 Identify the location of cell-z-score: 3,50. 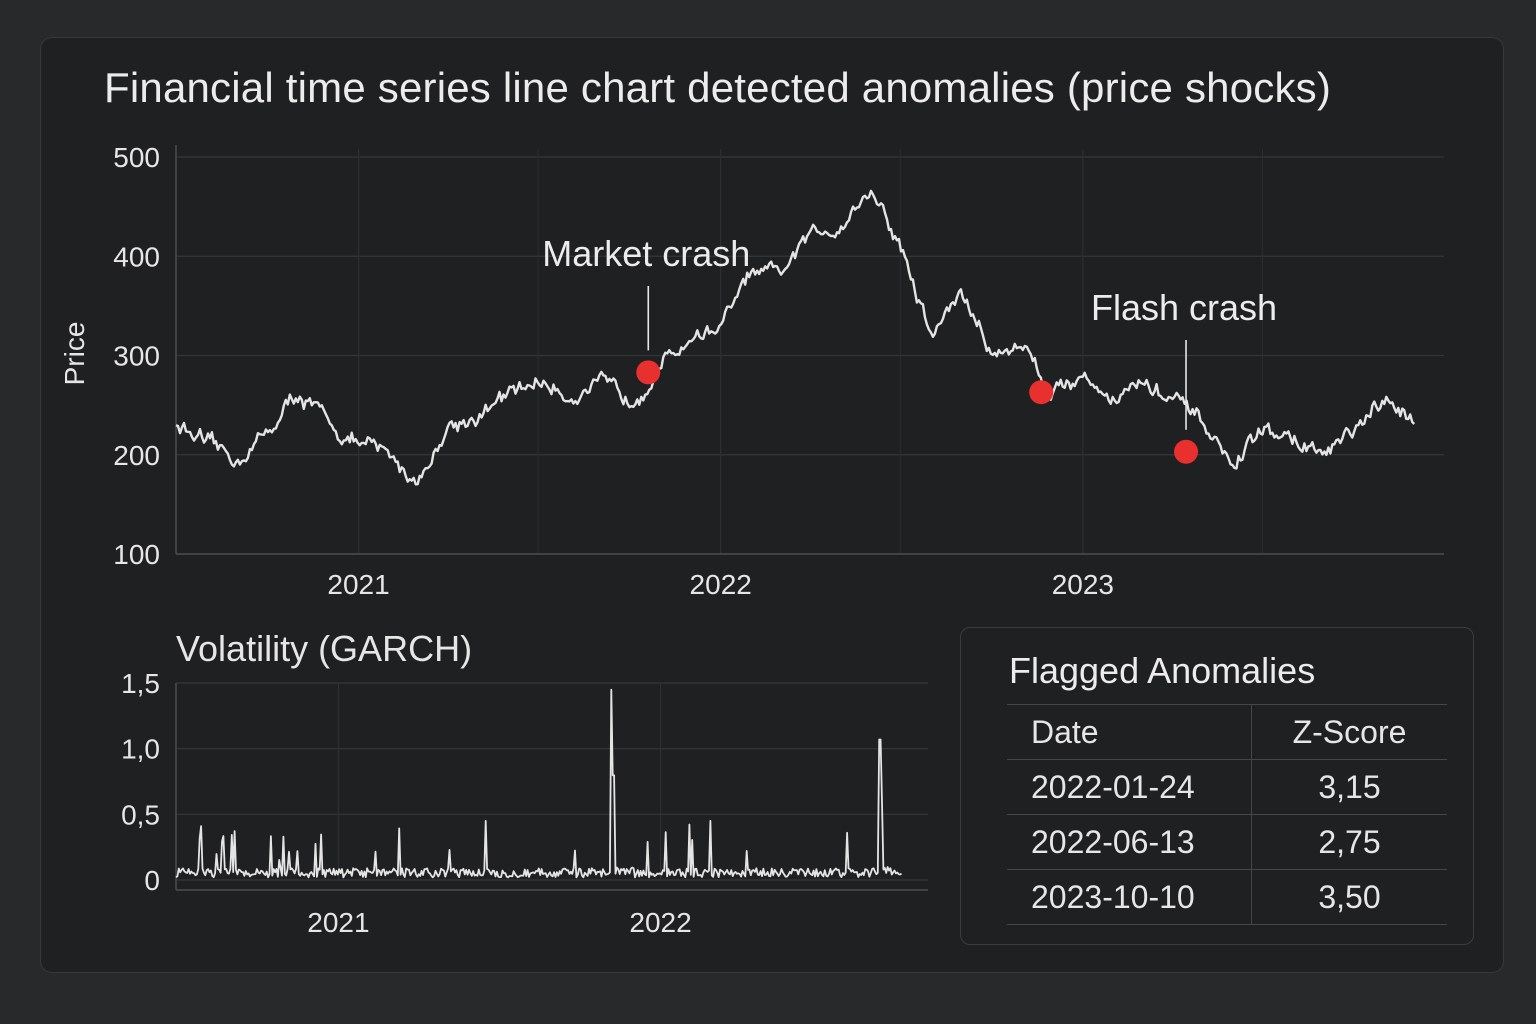
(1349, 897).